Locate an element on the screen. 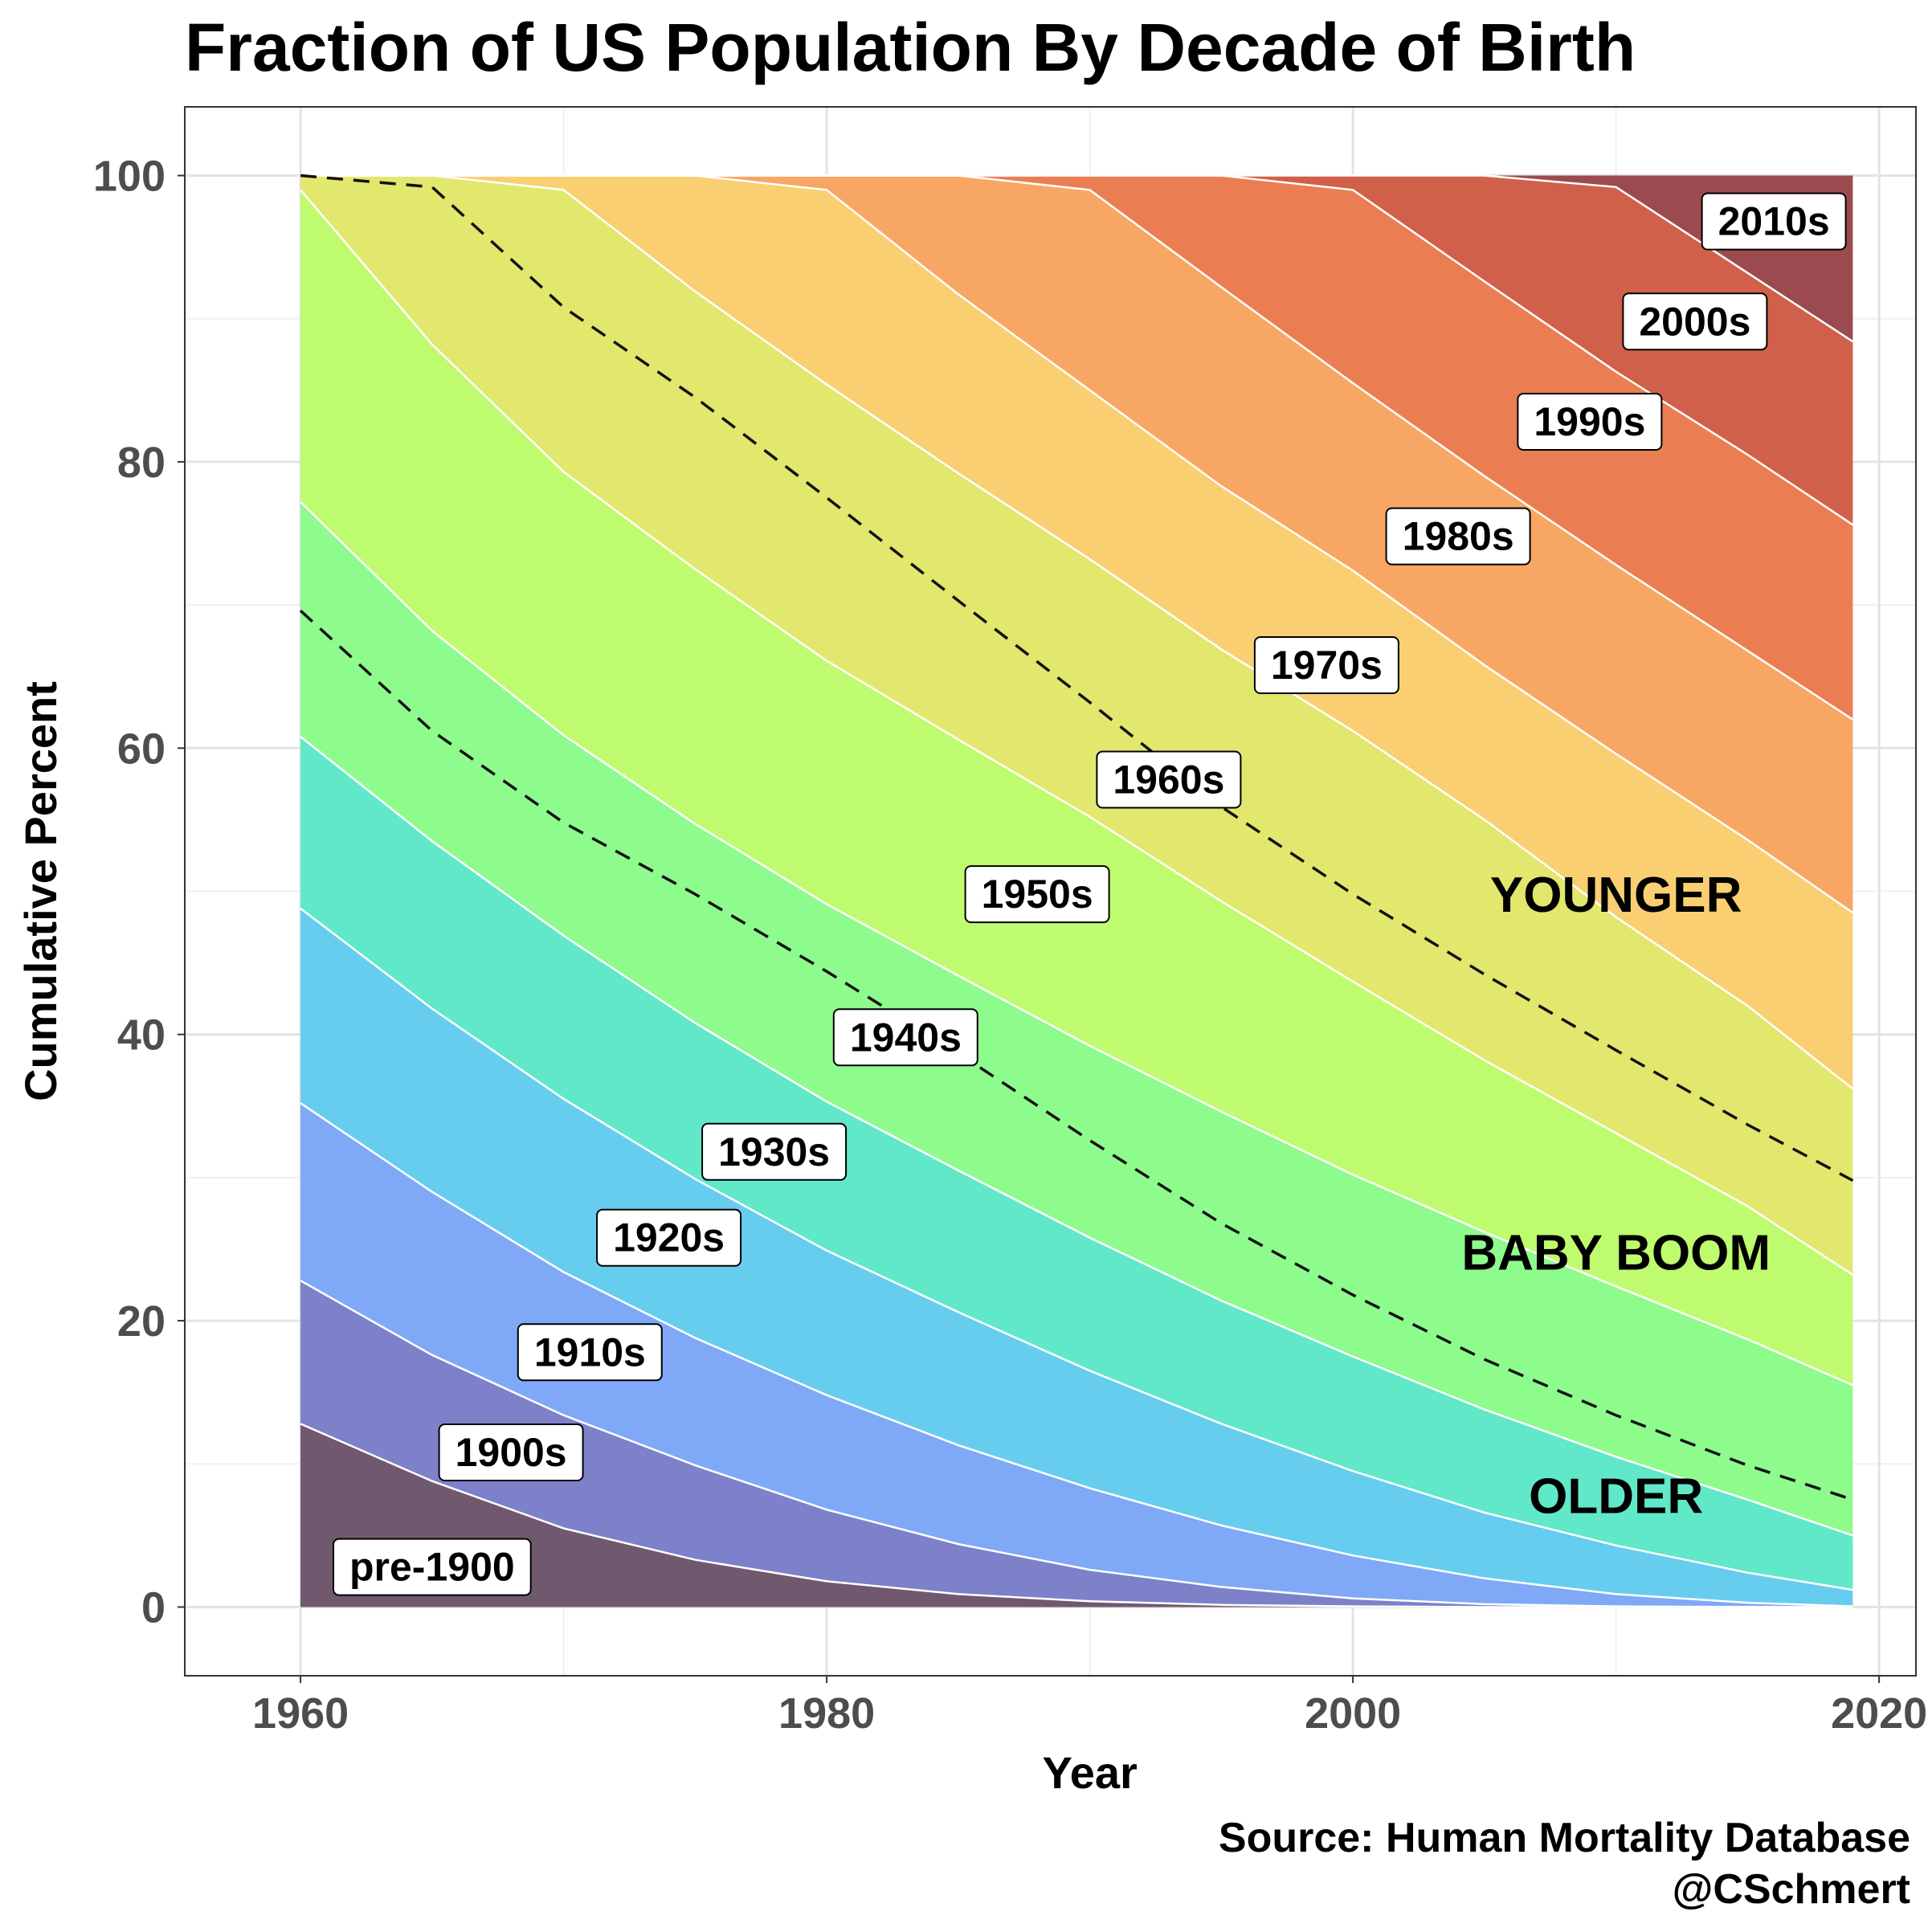 The image size is (1928, 1932). band-label-text: 1960s is located at coordinates (1168, 780).